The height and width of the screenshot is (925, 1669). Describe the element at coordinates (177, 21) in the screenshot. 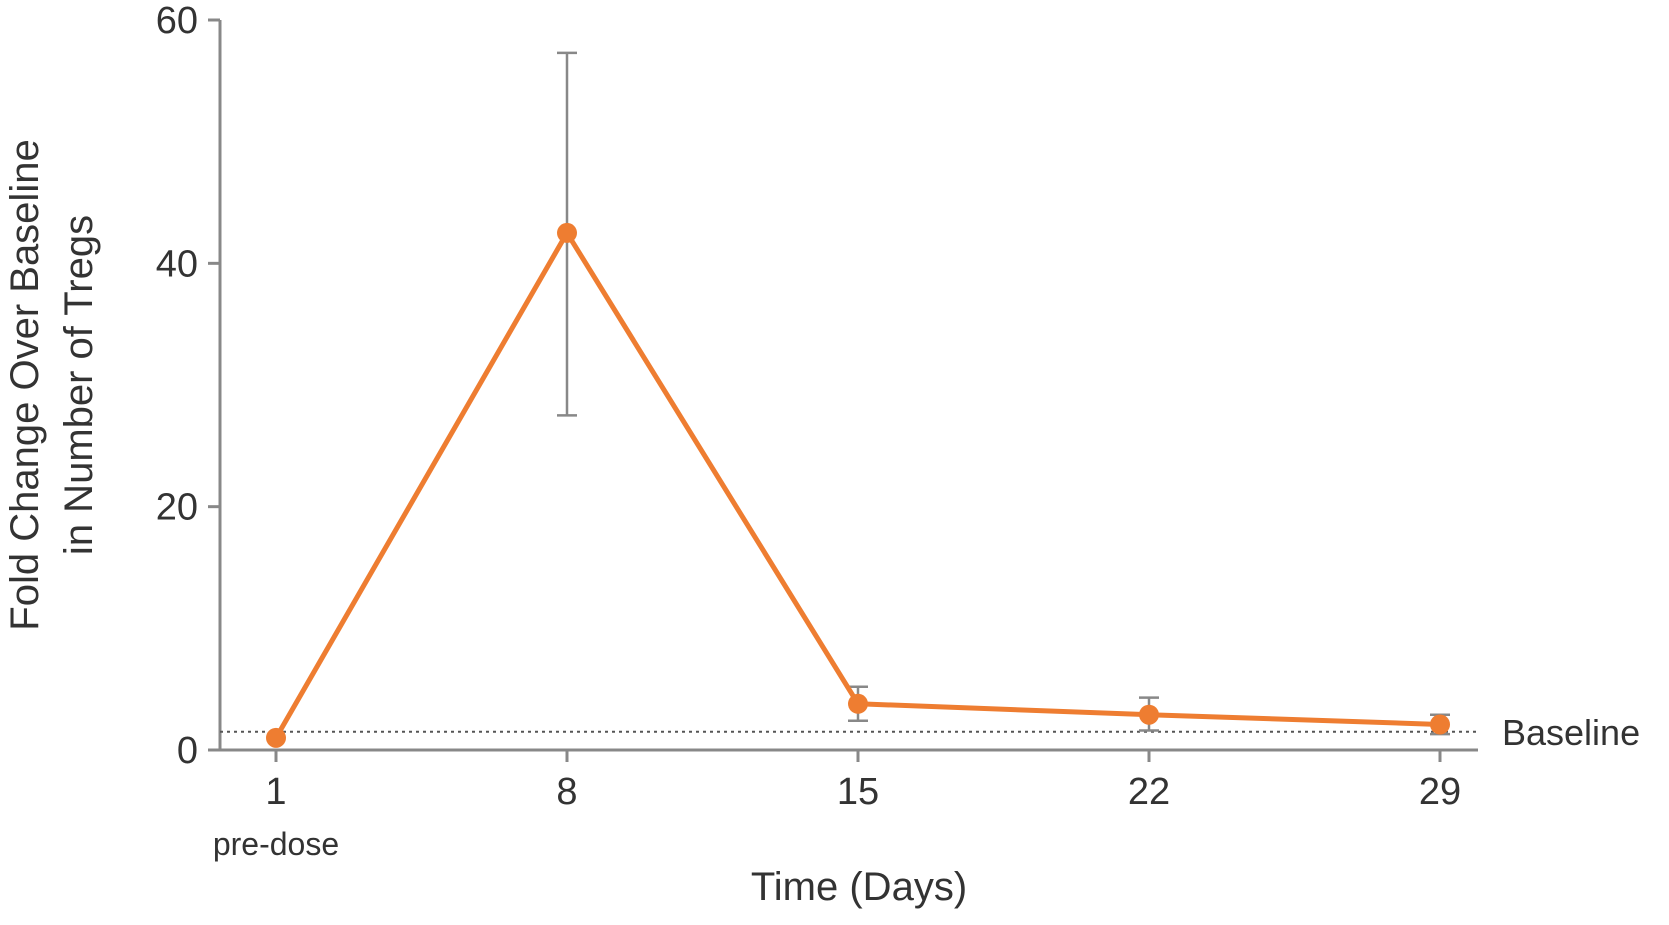

I see `y-tick-label: 60` at that location.